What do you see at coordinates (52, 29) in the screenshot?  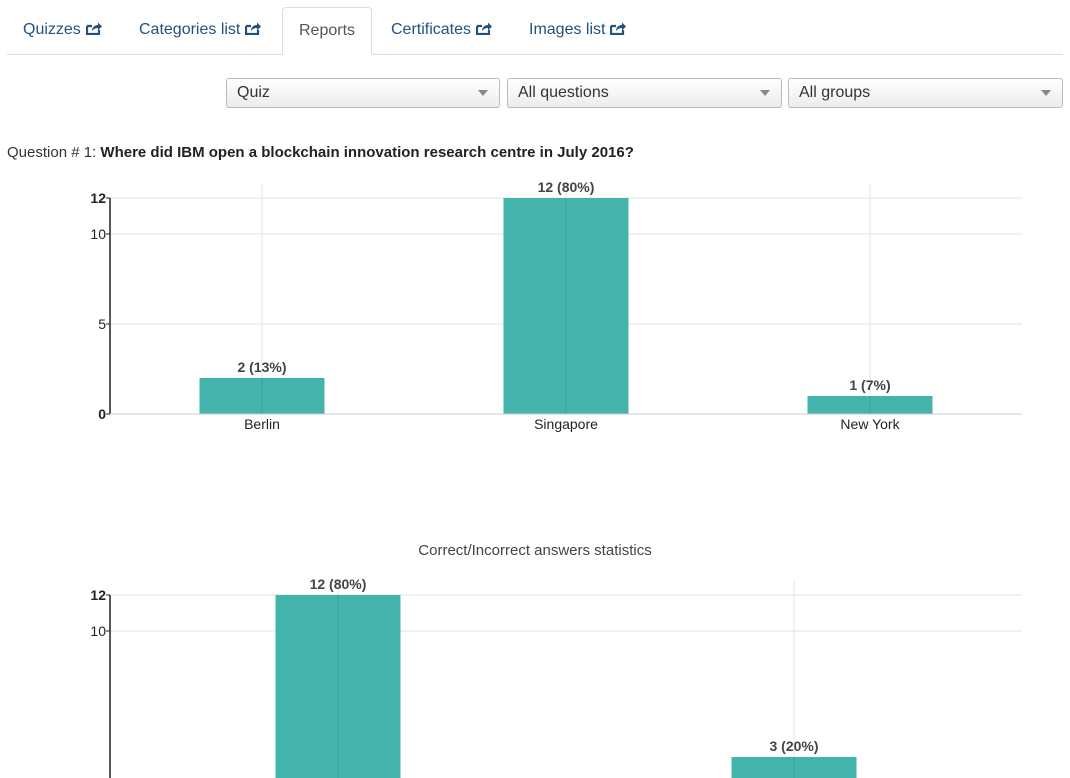 I see `tab-label: Quizzes` at bounding box center [52, 29].